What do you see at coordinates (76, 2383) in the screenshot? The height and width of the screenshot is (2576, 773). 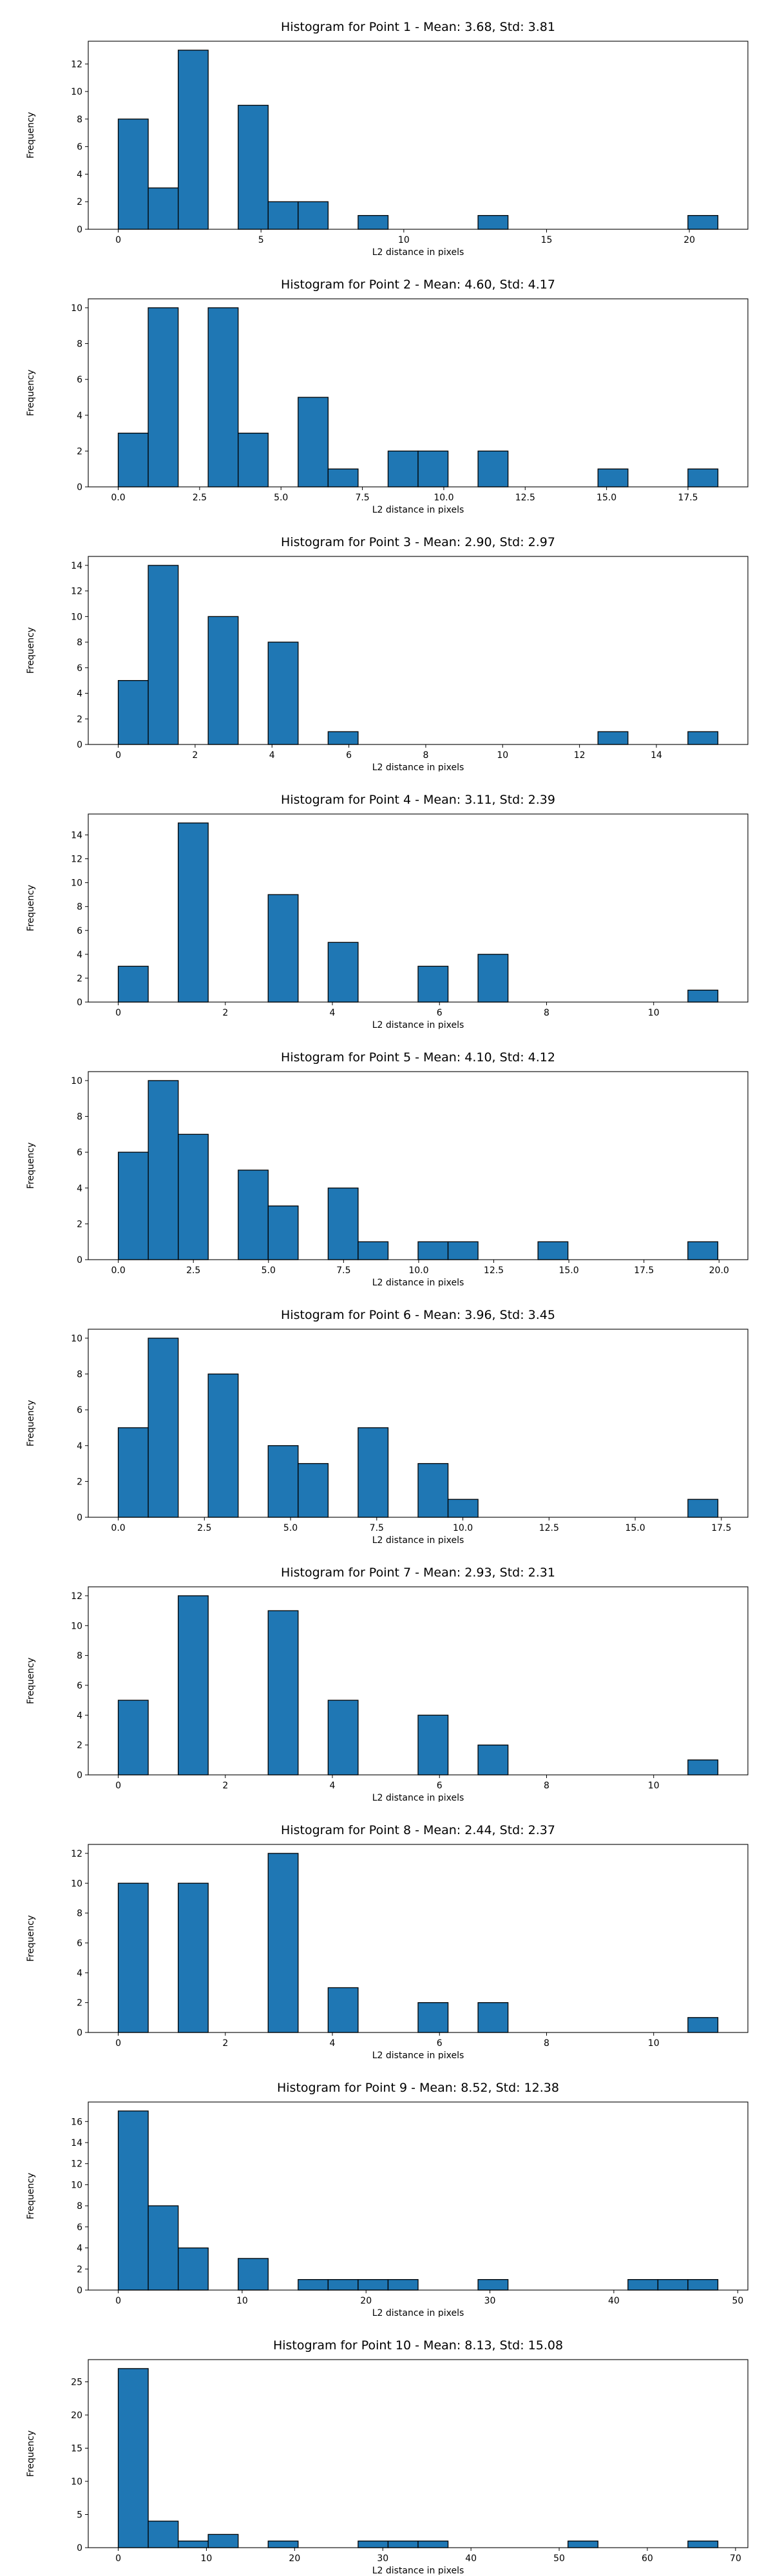 I see `y-tick-label: 25` at bounding box center [76, 2383].